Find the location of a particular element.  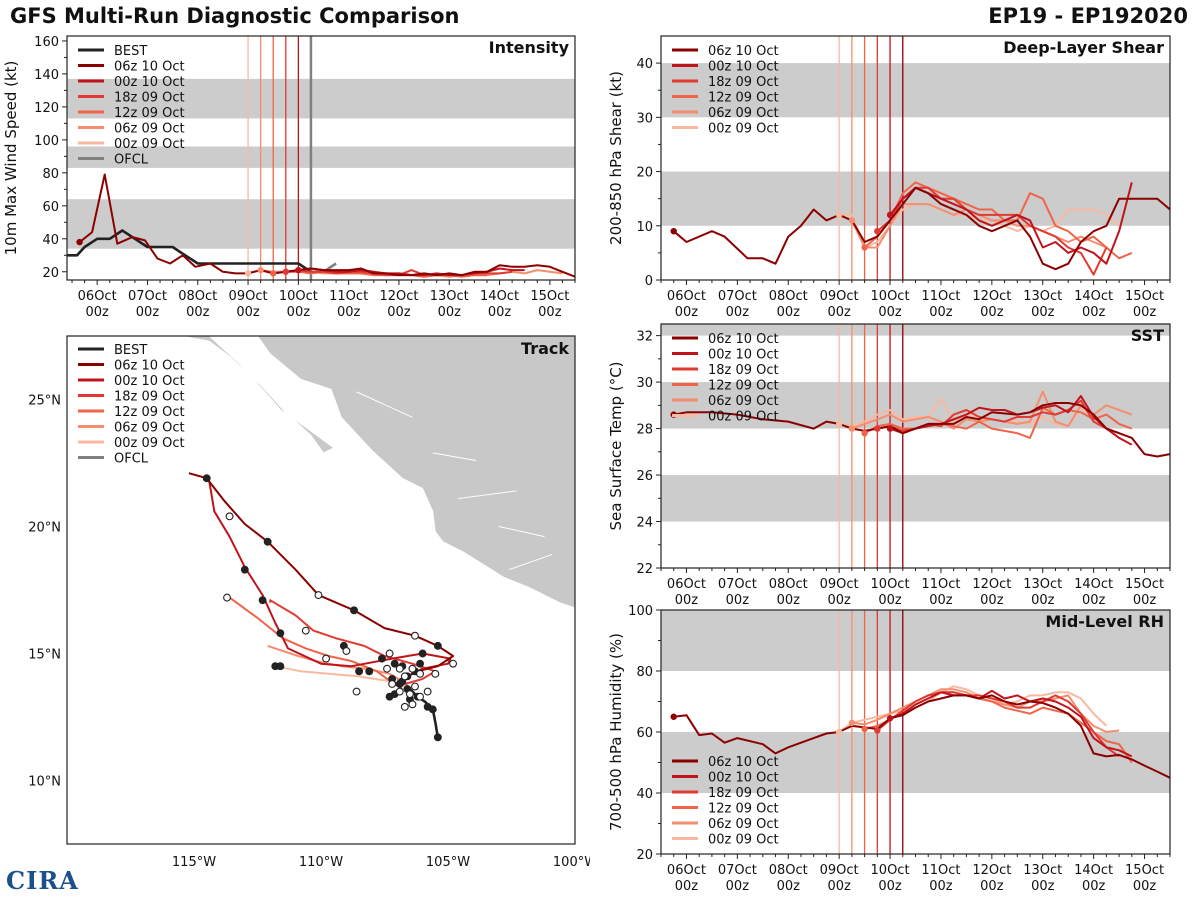

y-axis-label: 200-850 hPa Shear (kt) is located at coordinates (616, 158).